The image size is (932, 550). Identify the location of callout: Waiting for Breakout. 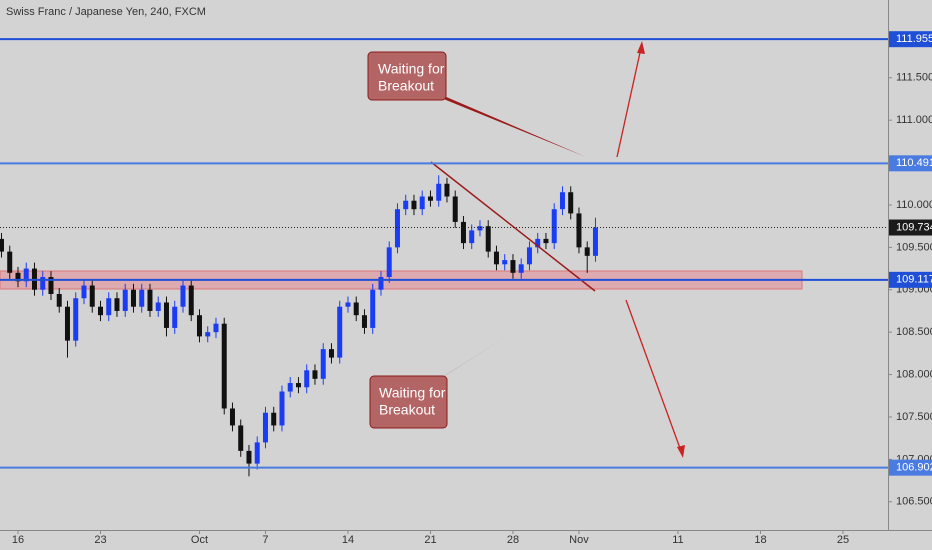
(476, 104).